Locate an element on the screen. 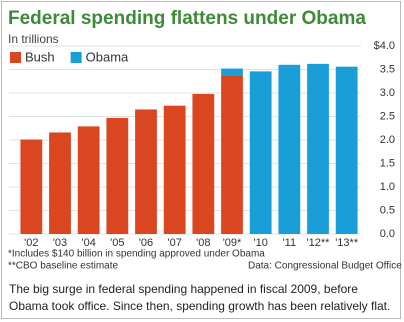 The height and width of the screenshot is (322, 404). x-tick-label: '04 is located at coordinates (88, 243).